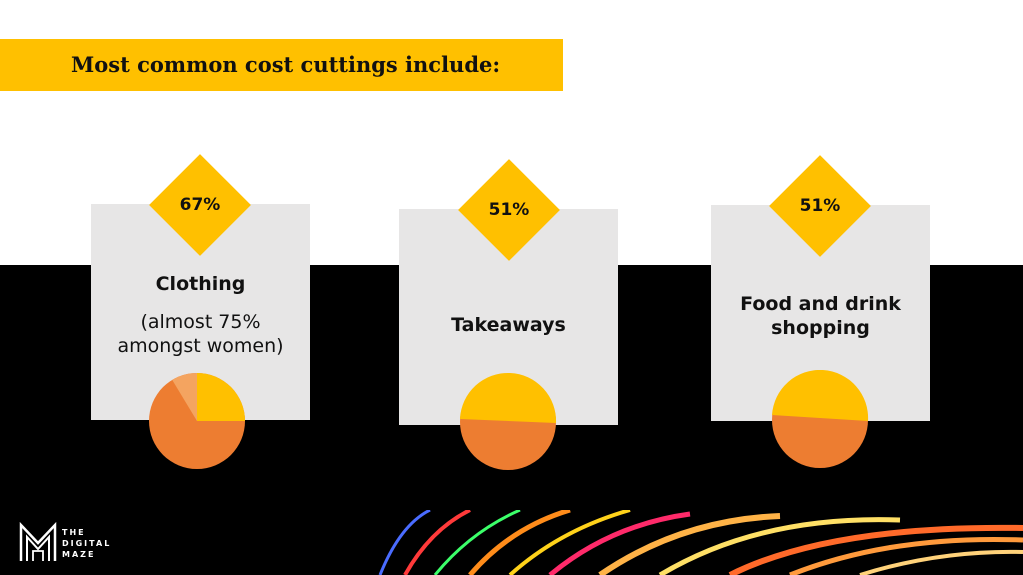  I want to click on percent-label: 67%, so click(200, 205).